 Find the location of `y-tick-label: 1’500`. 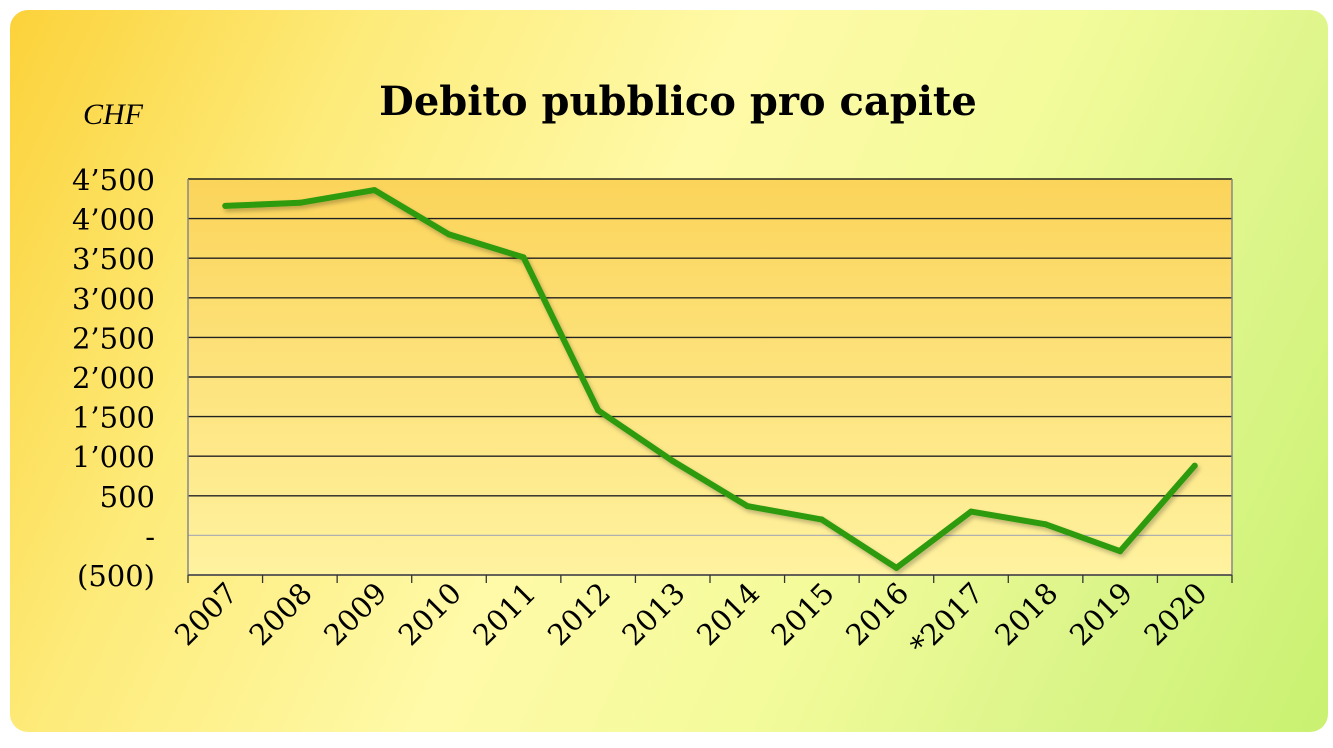

y-tick-label: 1’500 is located at coordinates (113, 418).